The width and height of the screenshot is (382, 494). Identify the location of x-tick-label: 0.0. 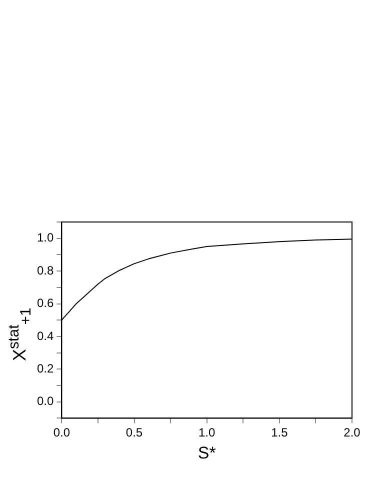
(61, 433).